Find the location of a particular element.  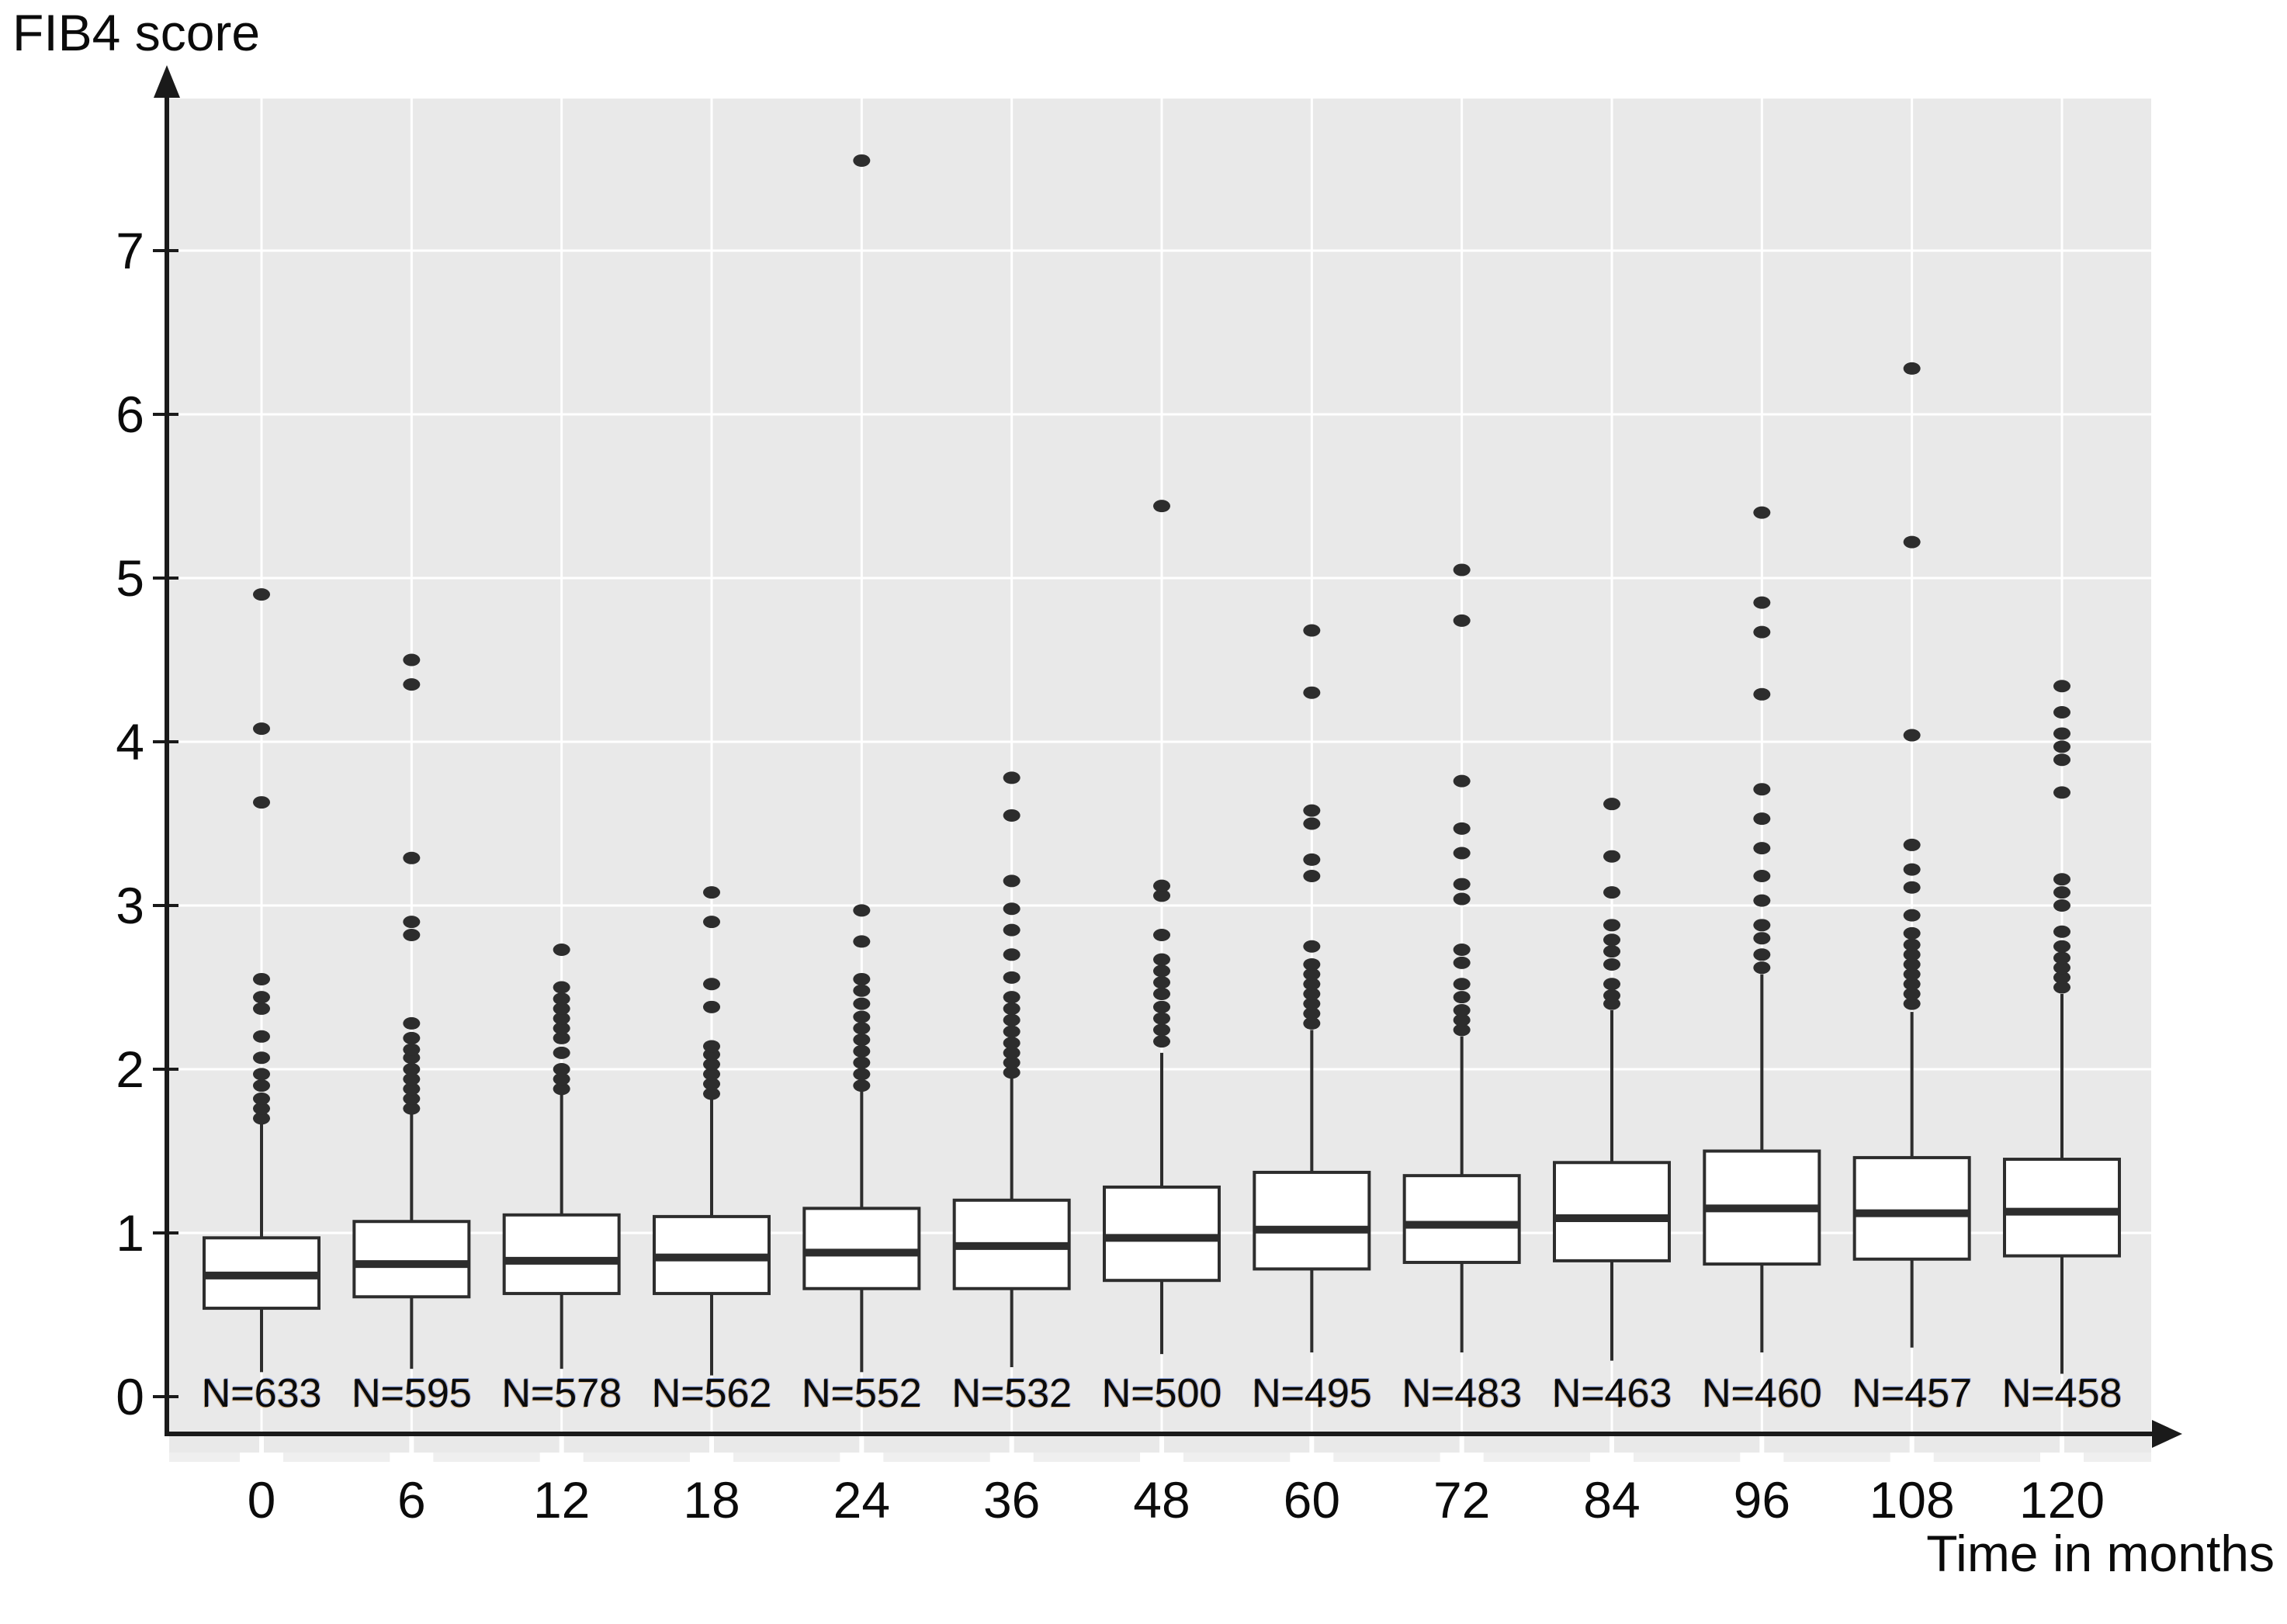

x-tick-label: 96 is located at coordinates (1762, 1500).